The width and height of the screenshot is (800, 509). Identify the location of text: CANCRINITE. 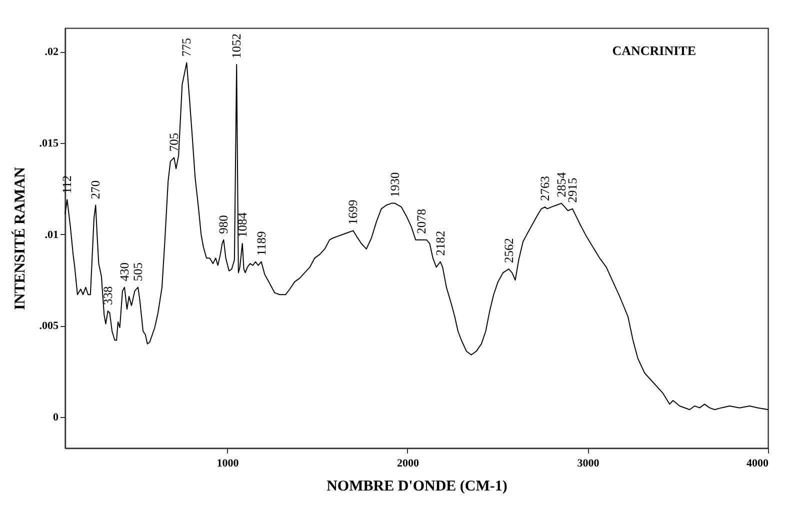
(654, 50).